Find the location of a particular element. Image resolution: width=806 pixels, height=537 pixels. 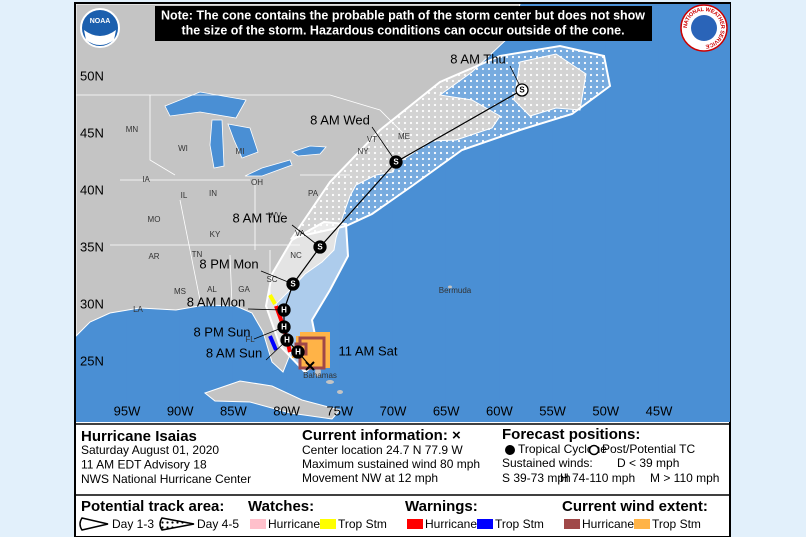

region-label: MN is located at coordinates (132, 129).